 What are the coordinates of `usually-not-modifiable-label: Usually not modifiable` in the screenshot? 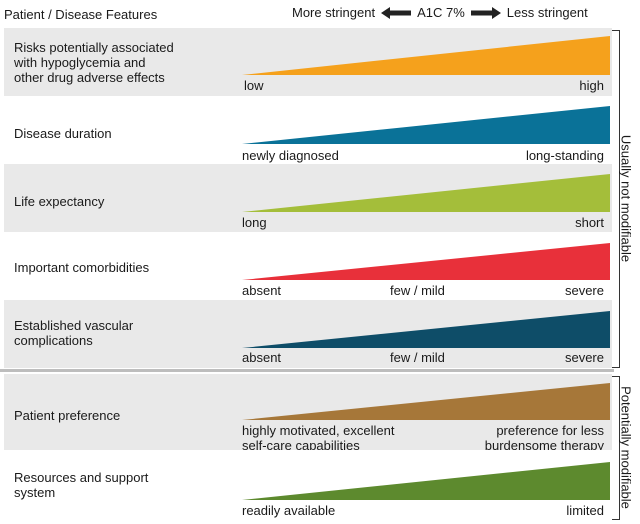 It's located at (626, 198).